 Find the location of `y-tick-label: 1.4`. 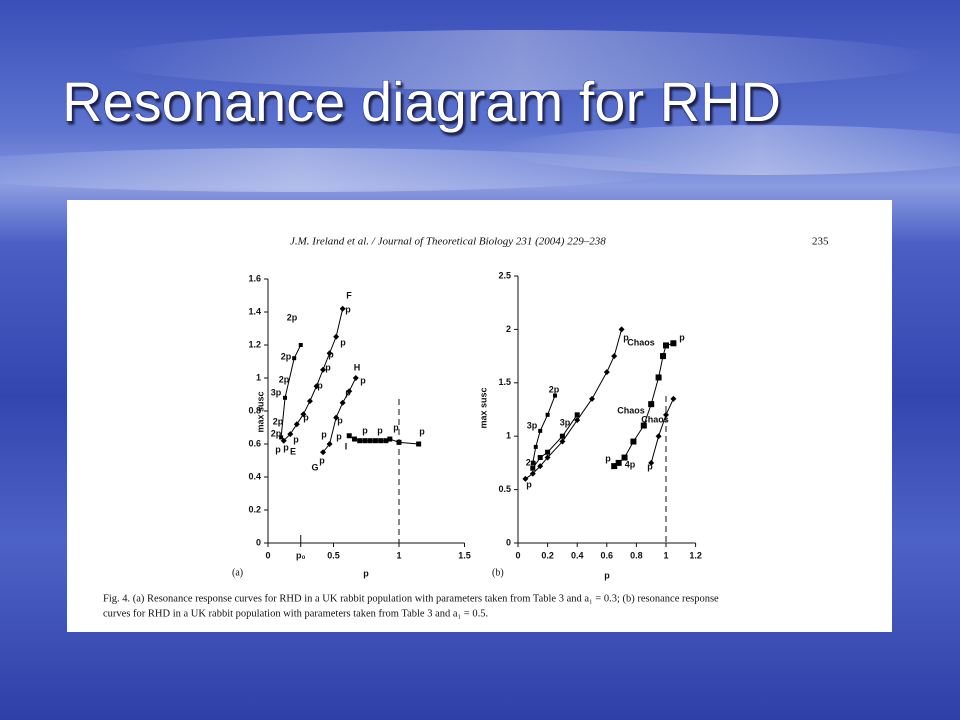

y-tick-label: 1.4 is located at coordinates (254, 311).